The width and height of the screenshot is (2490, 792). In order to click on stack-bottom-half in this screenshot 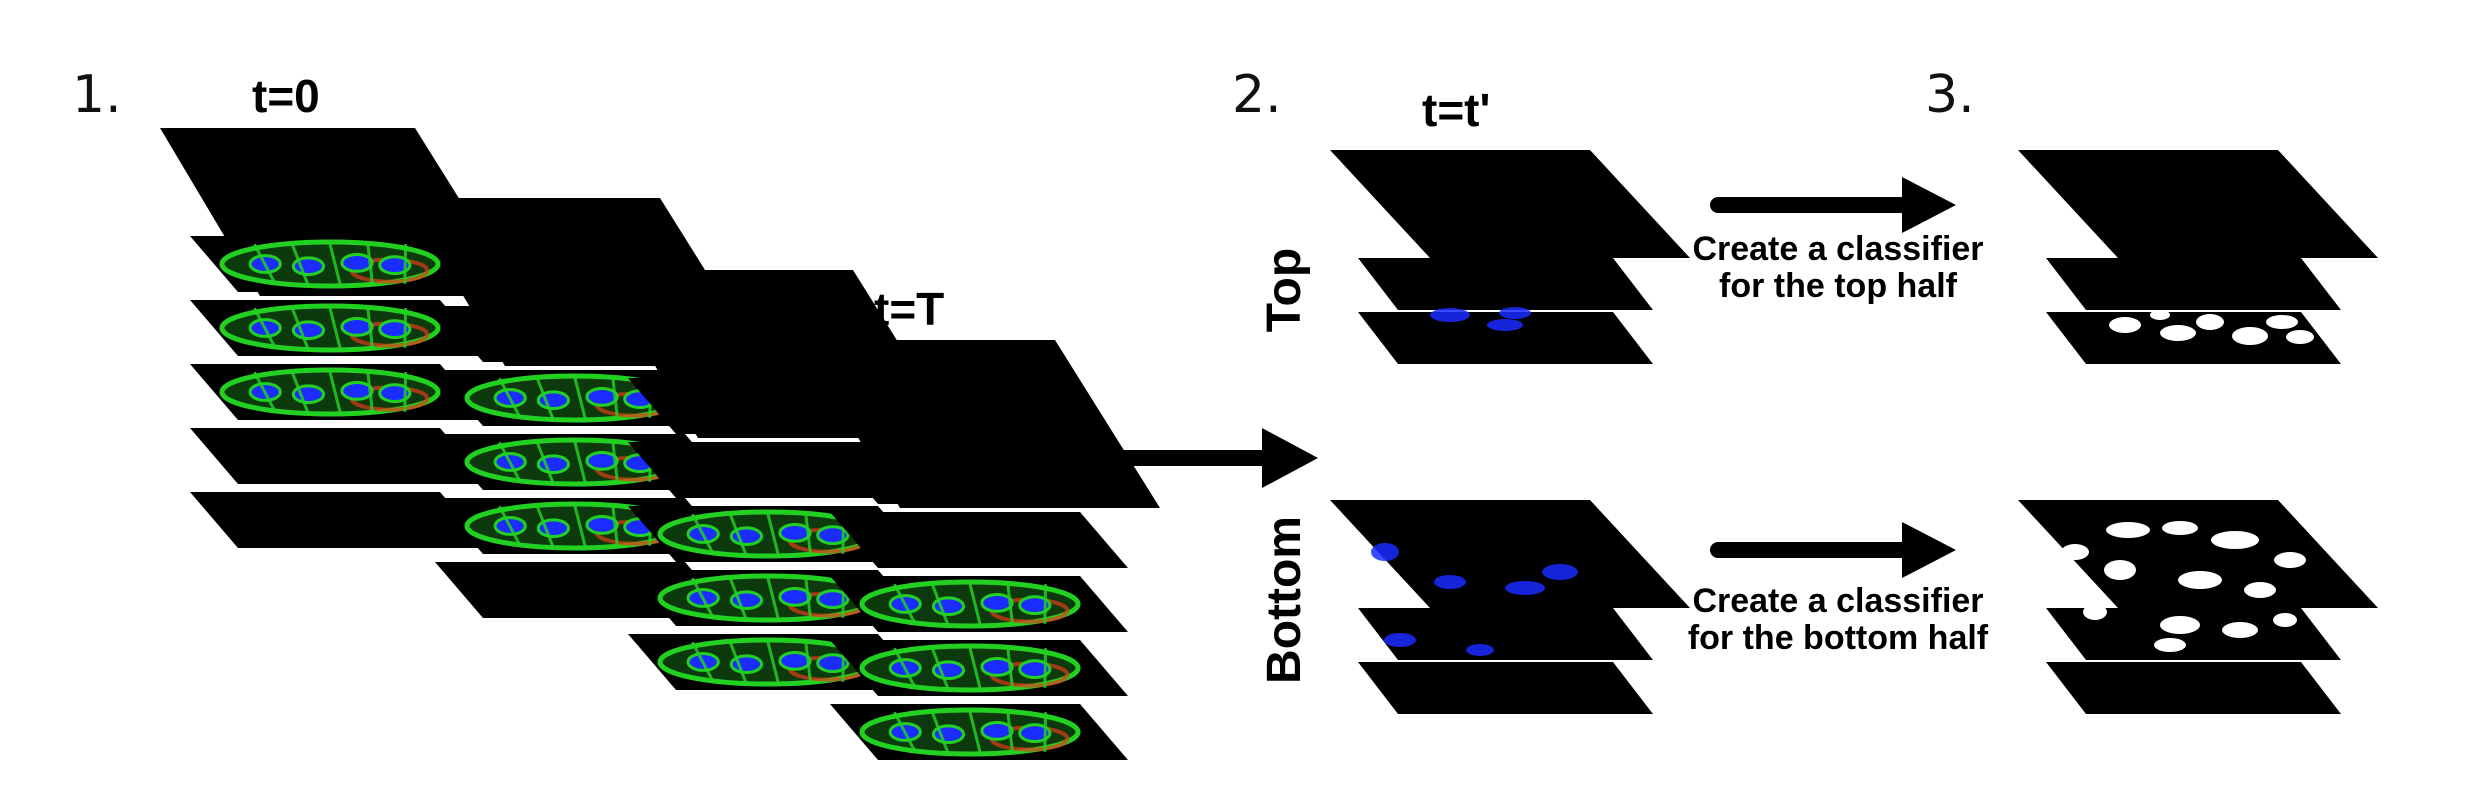, I will do `click(1510, 607)`.